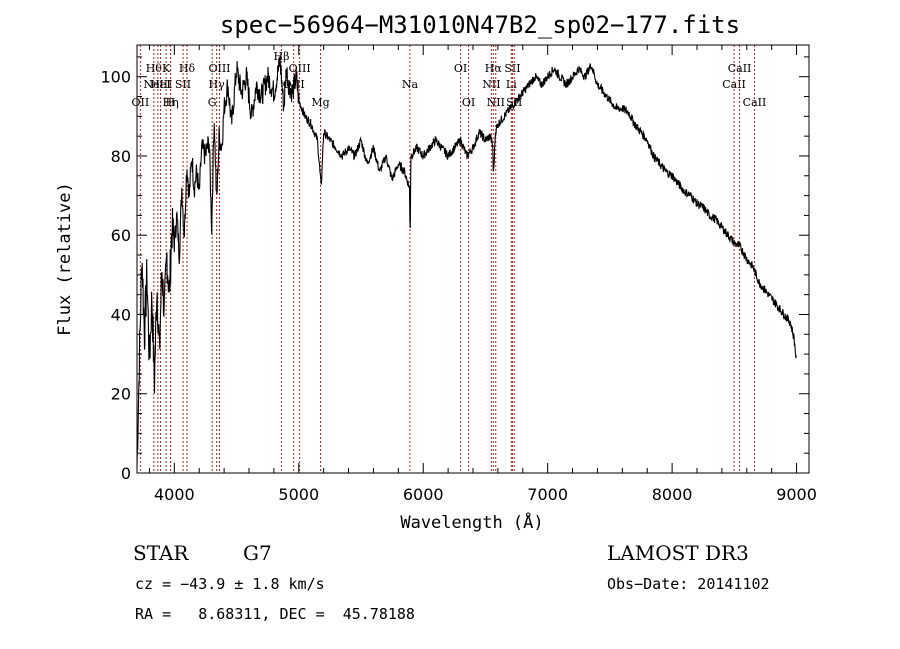 This screenshot has width=900, height=649. Describe the element at coordinates (257, 553) in the screenshot. I see `spectral-subclass: G7` at that location.